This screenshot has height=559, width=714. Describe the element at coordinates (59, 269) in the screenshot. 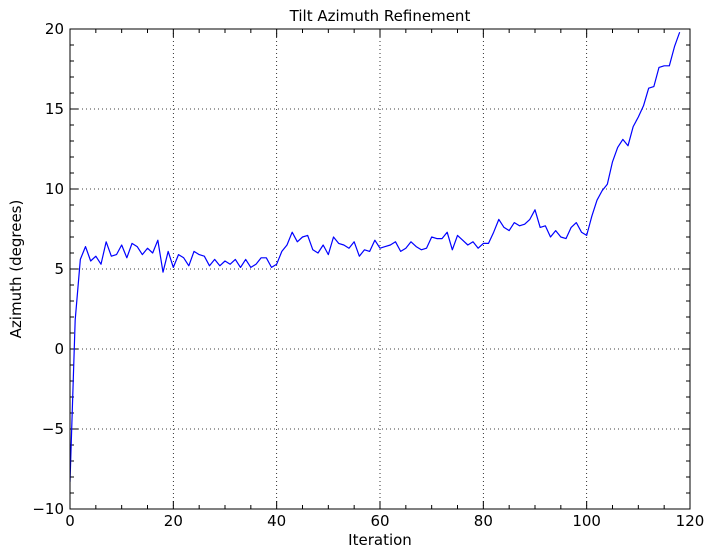

I see `y-tick-label: 5` at that location.